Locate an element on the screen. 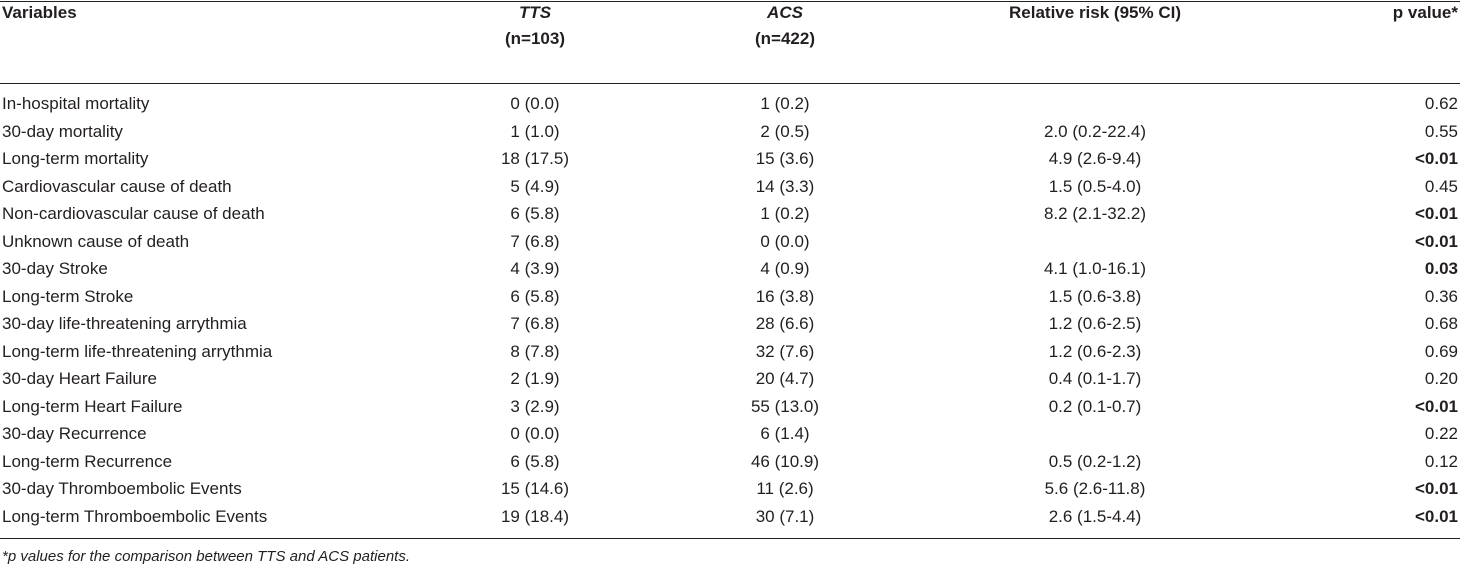 This screenshot has height=570, width=1460. cell-acs: 32 (7.6) is located at coordinates (785, 351).